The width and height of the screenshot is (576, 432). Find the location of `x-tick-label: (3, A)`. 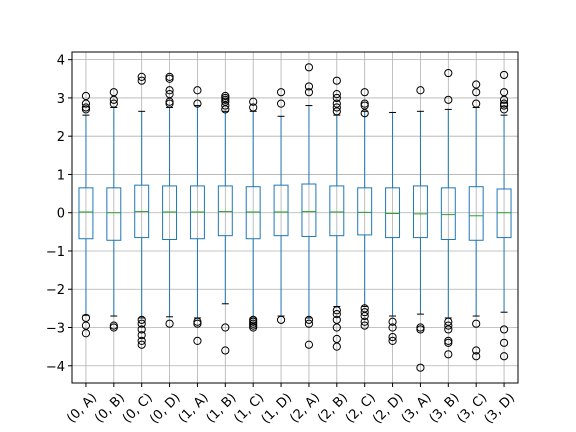

x-tick-label: (3, A) is located at coordinates (417, 408).